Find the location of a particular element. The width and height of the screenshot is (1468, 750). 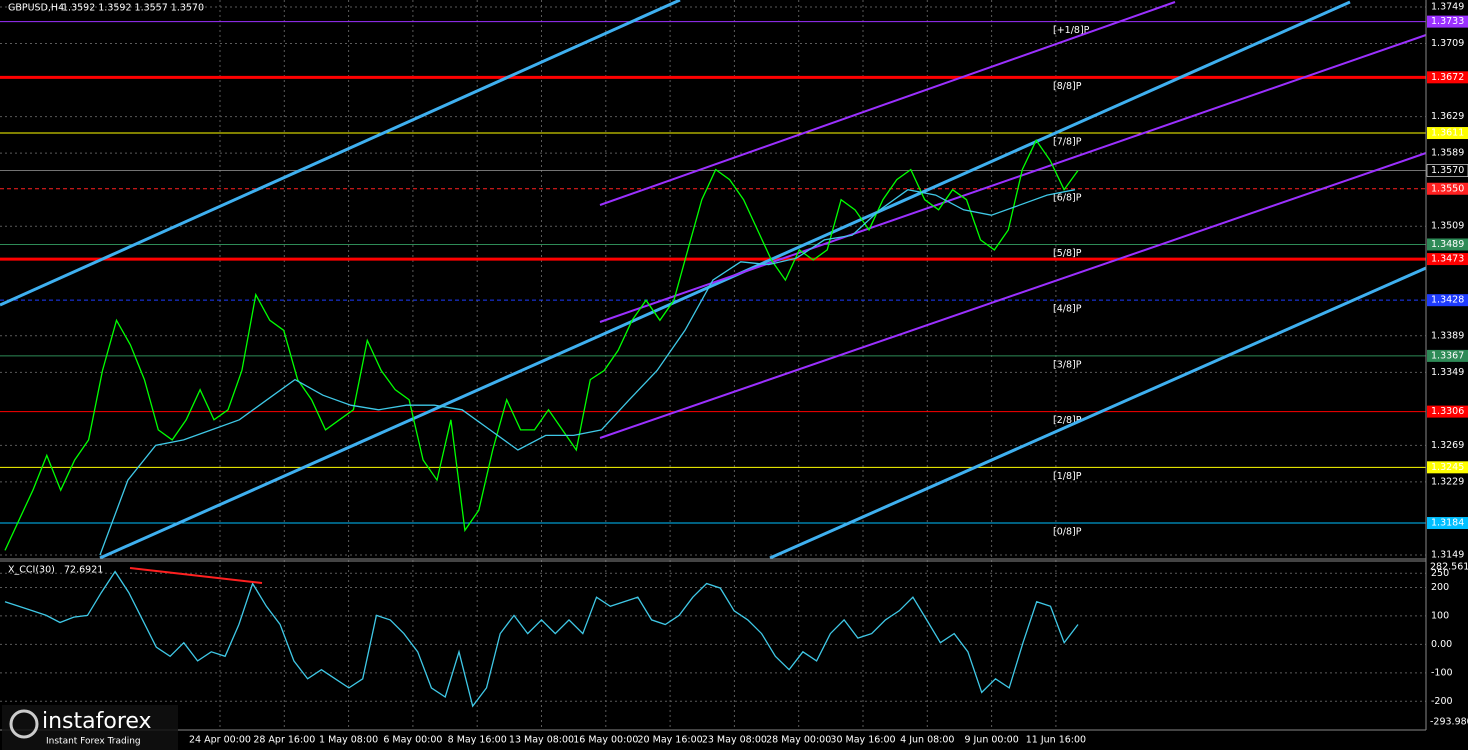

logo: instaforex Instant Forex Trading is located at coordinates (90, 727).